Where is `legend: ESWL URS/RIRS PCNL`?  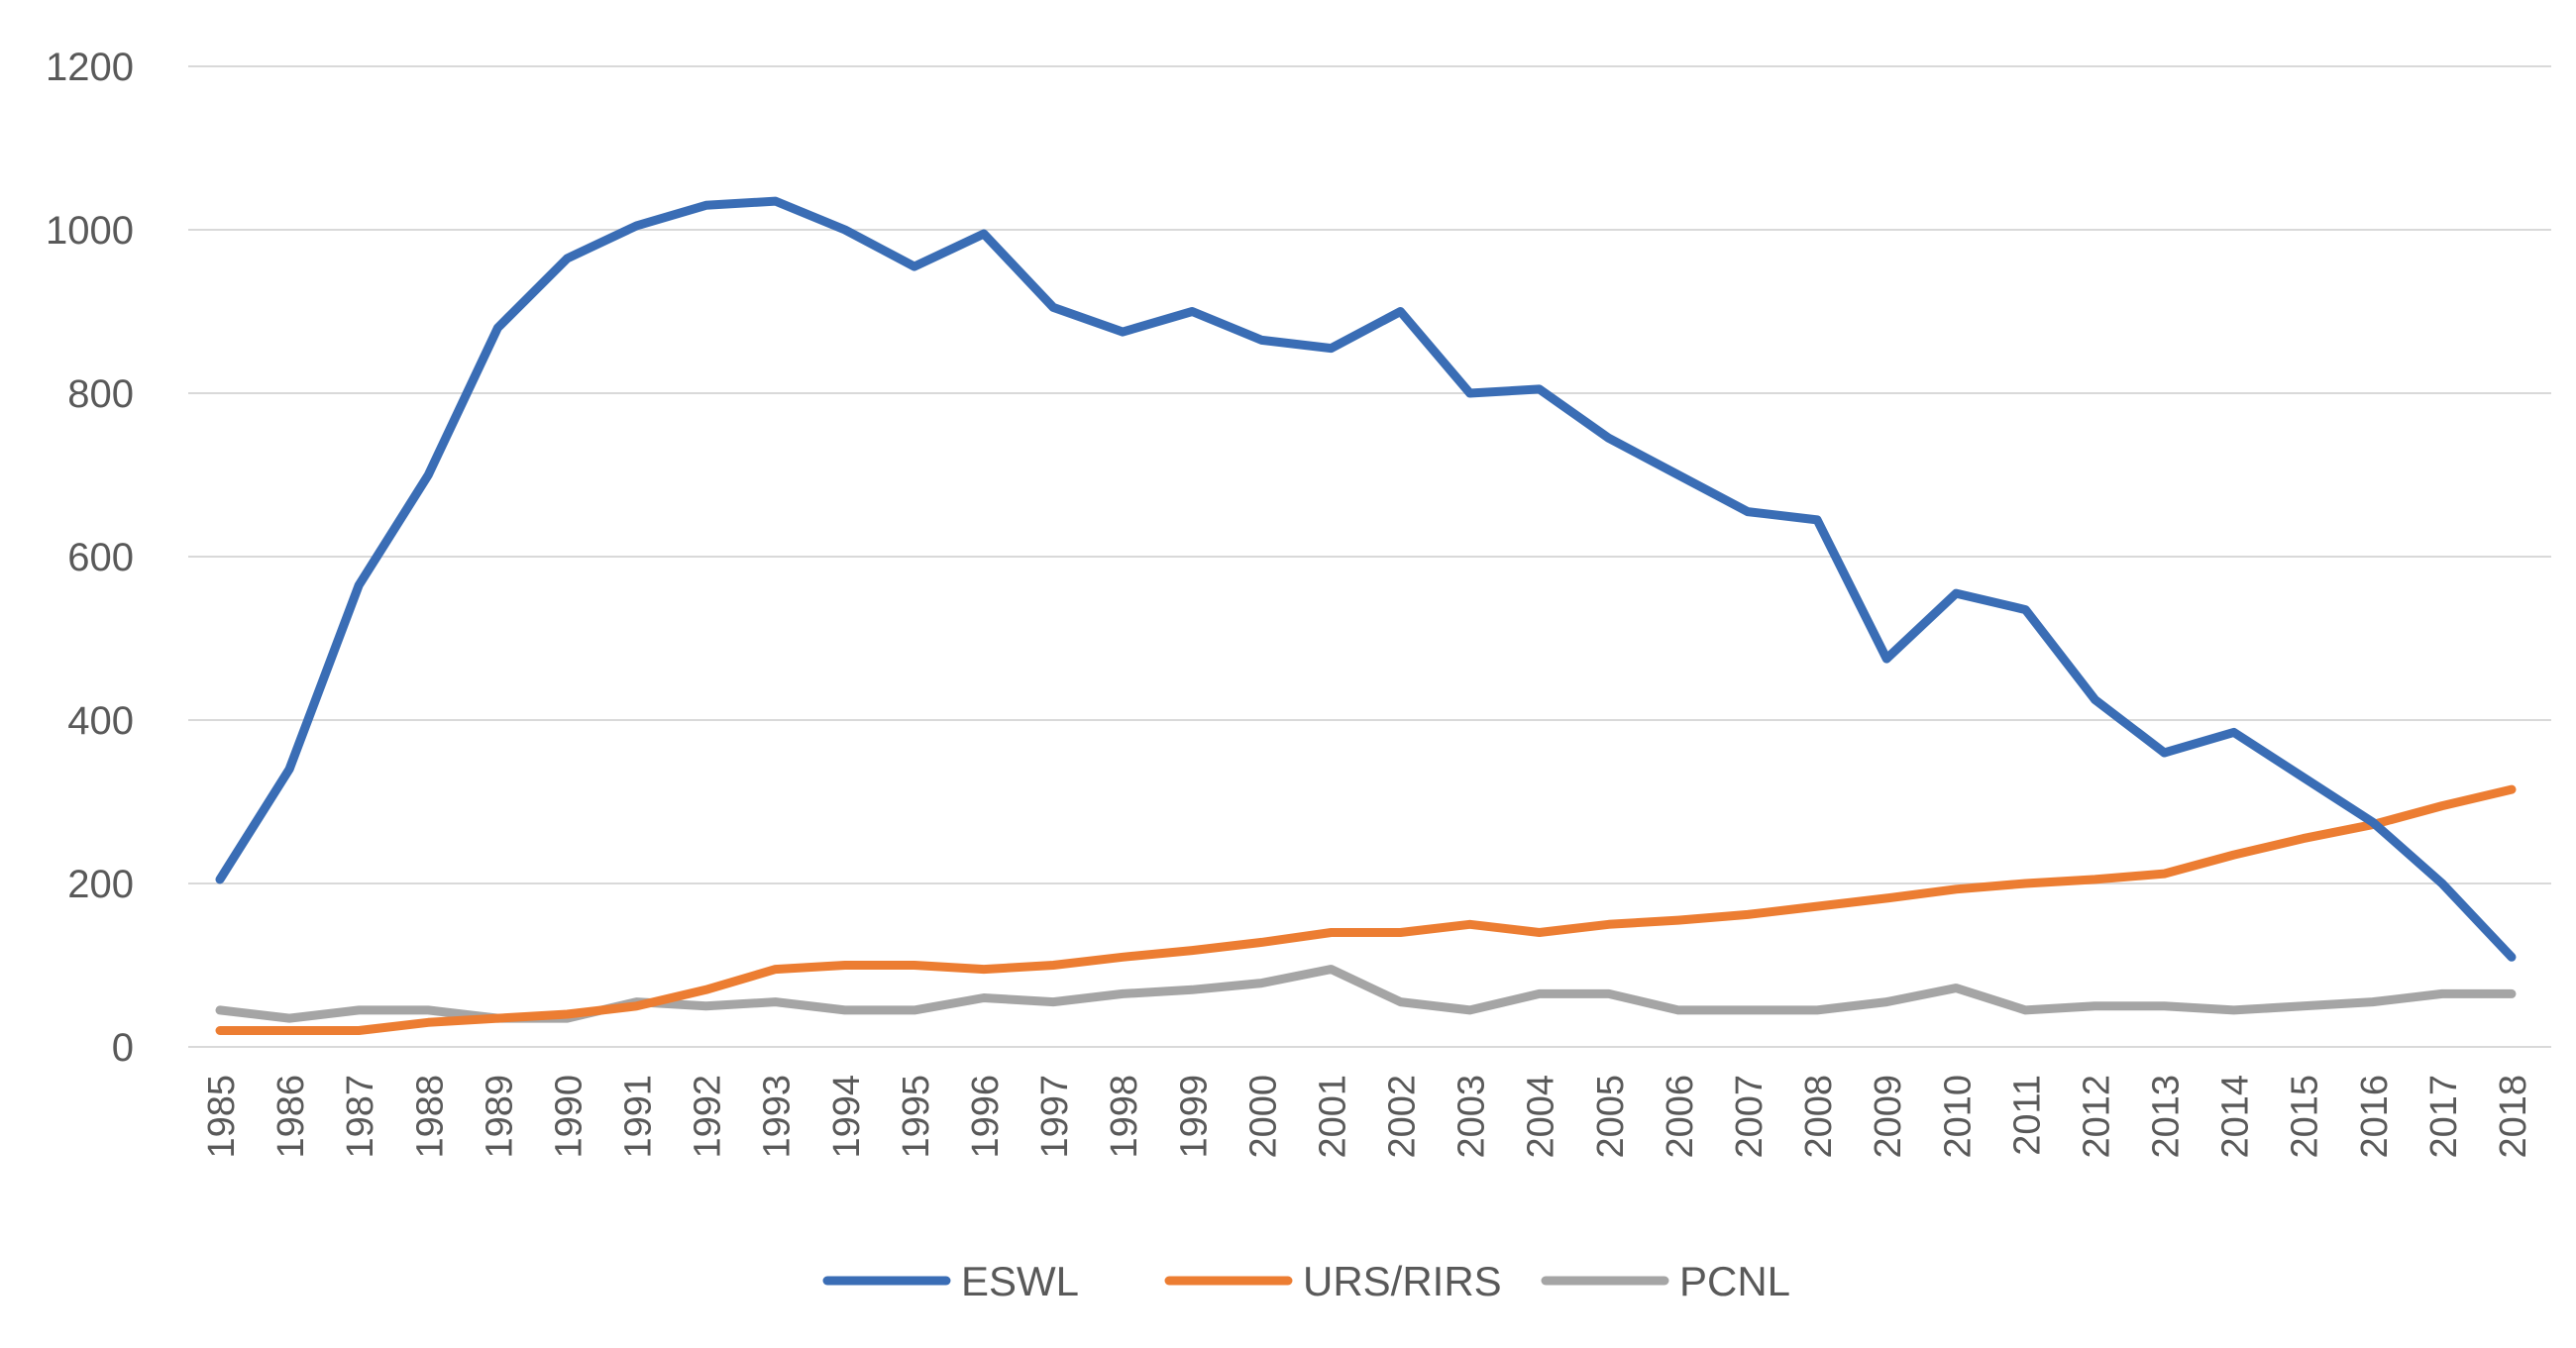 legend: ESWL URS/RIRS PCNL is located at coordinates (1306, 1281).